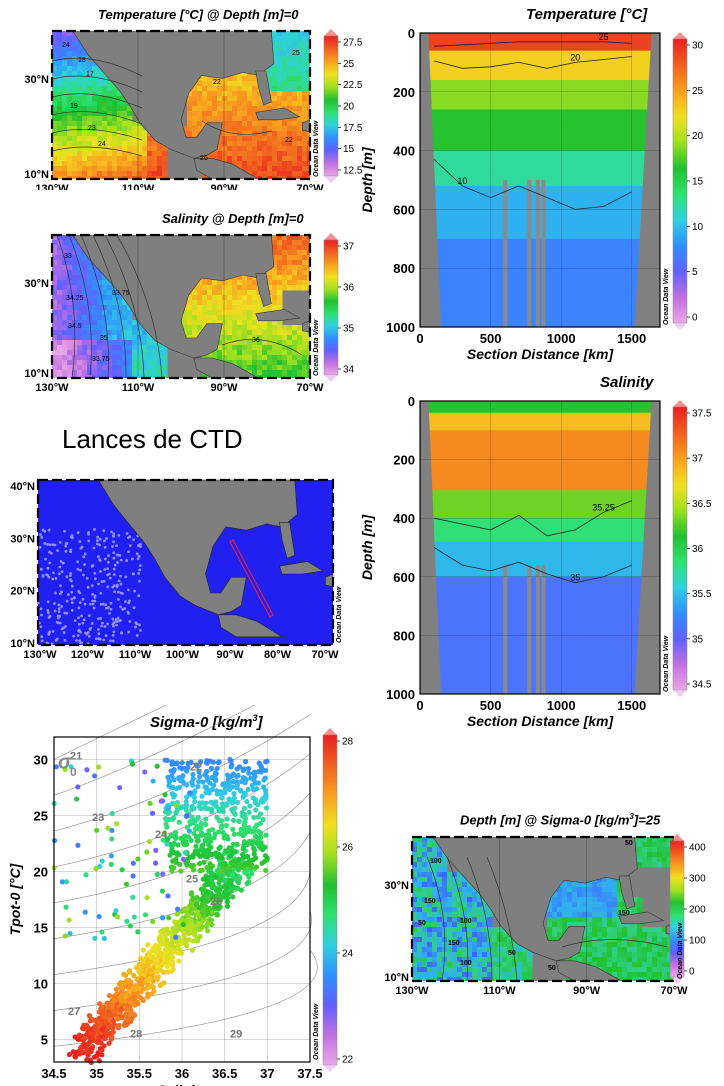  I want to click on salinity-section-colorbar-top-arrow, so click(680, 403).